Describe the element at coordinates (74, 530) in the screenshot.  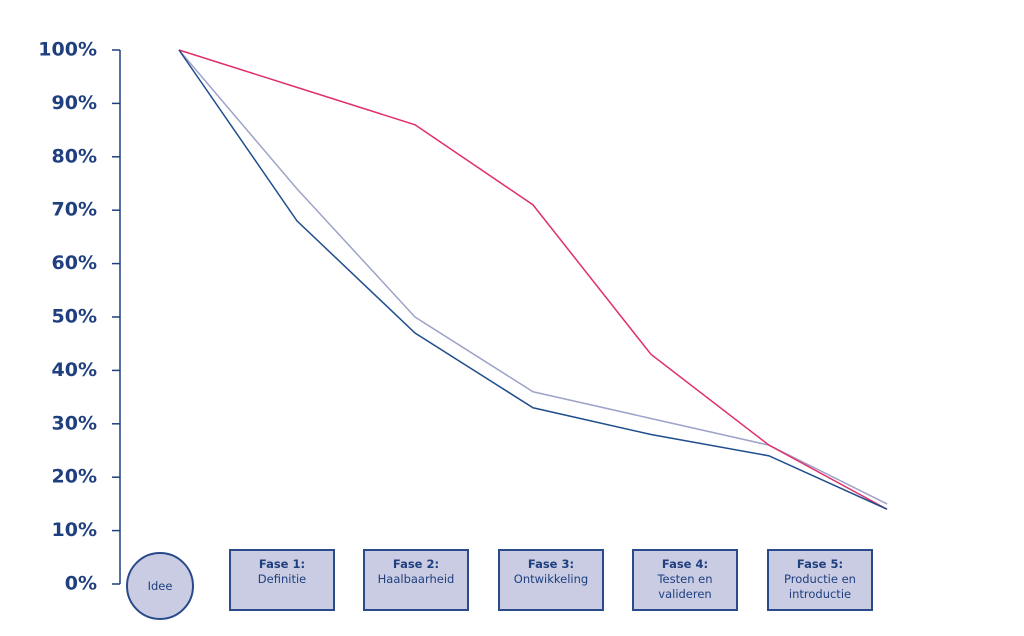
I see `y-tick-label: 10%` at that location.